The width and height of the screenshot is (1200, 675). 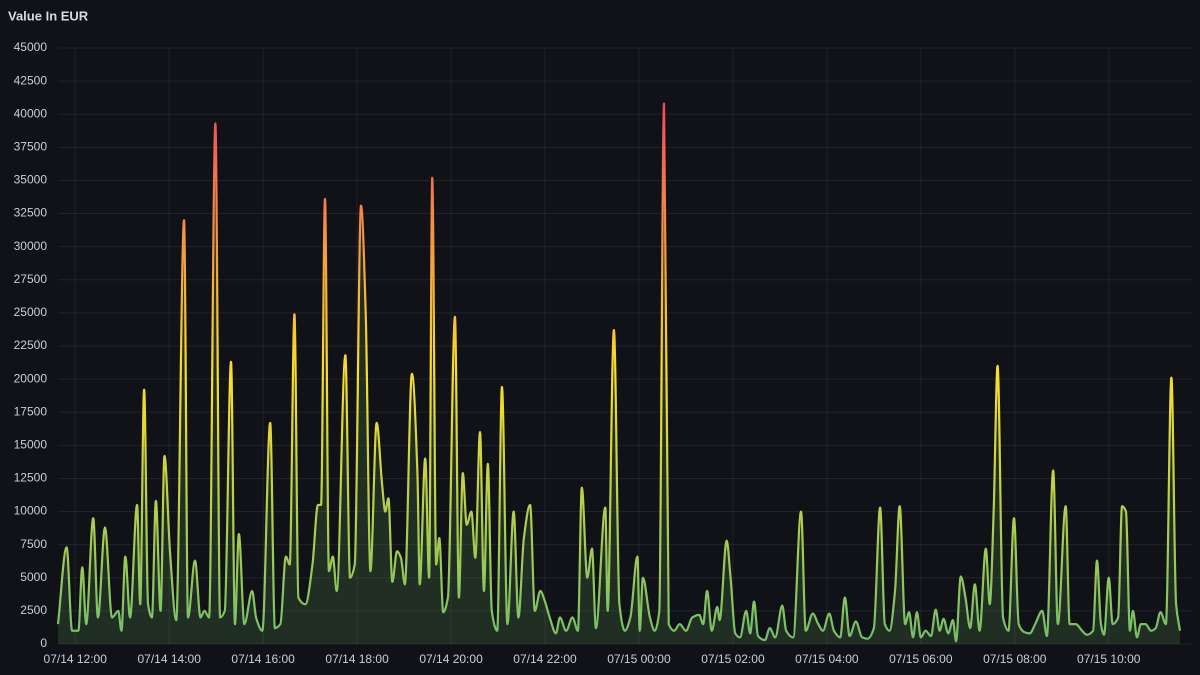 What do you see at coordinates (357, 659) in the screenshot?
I see `x-tick-label: 07/14 18:00` at bounding box center [357, 659].